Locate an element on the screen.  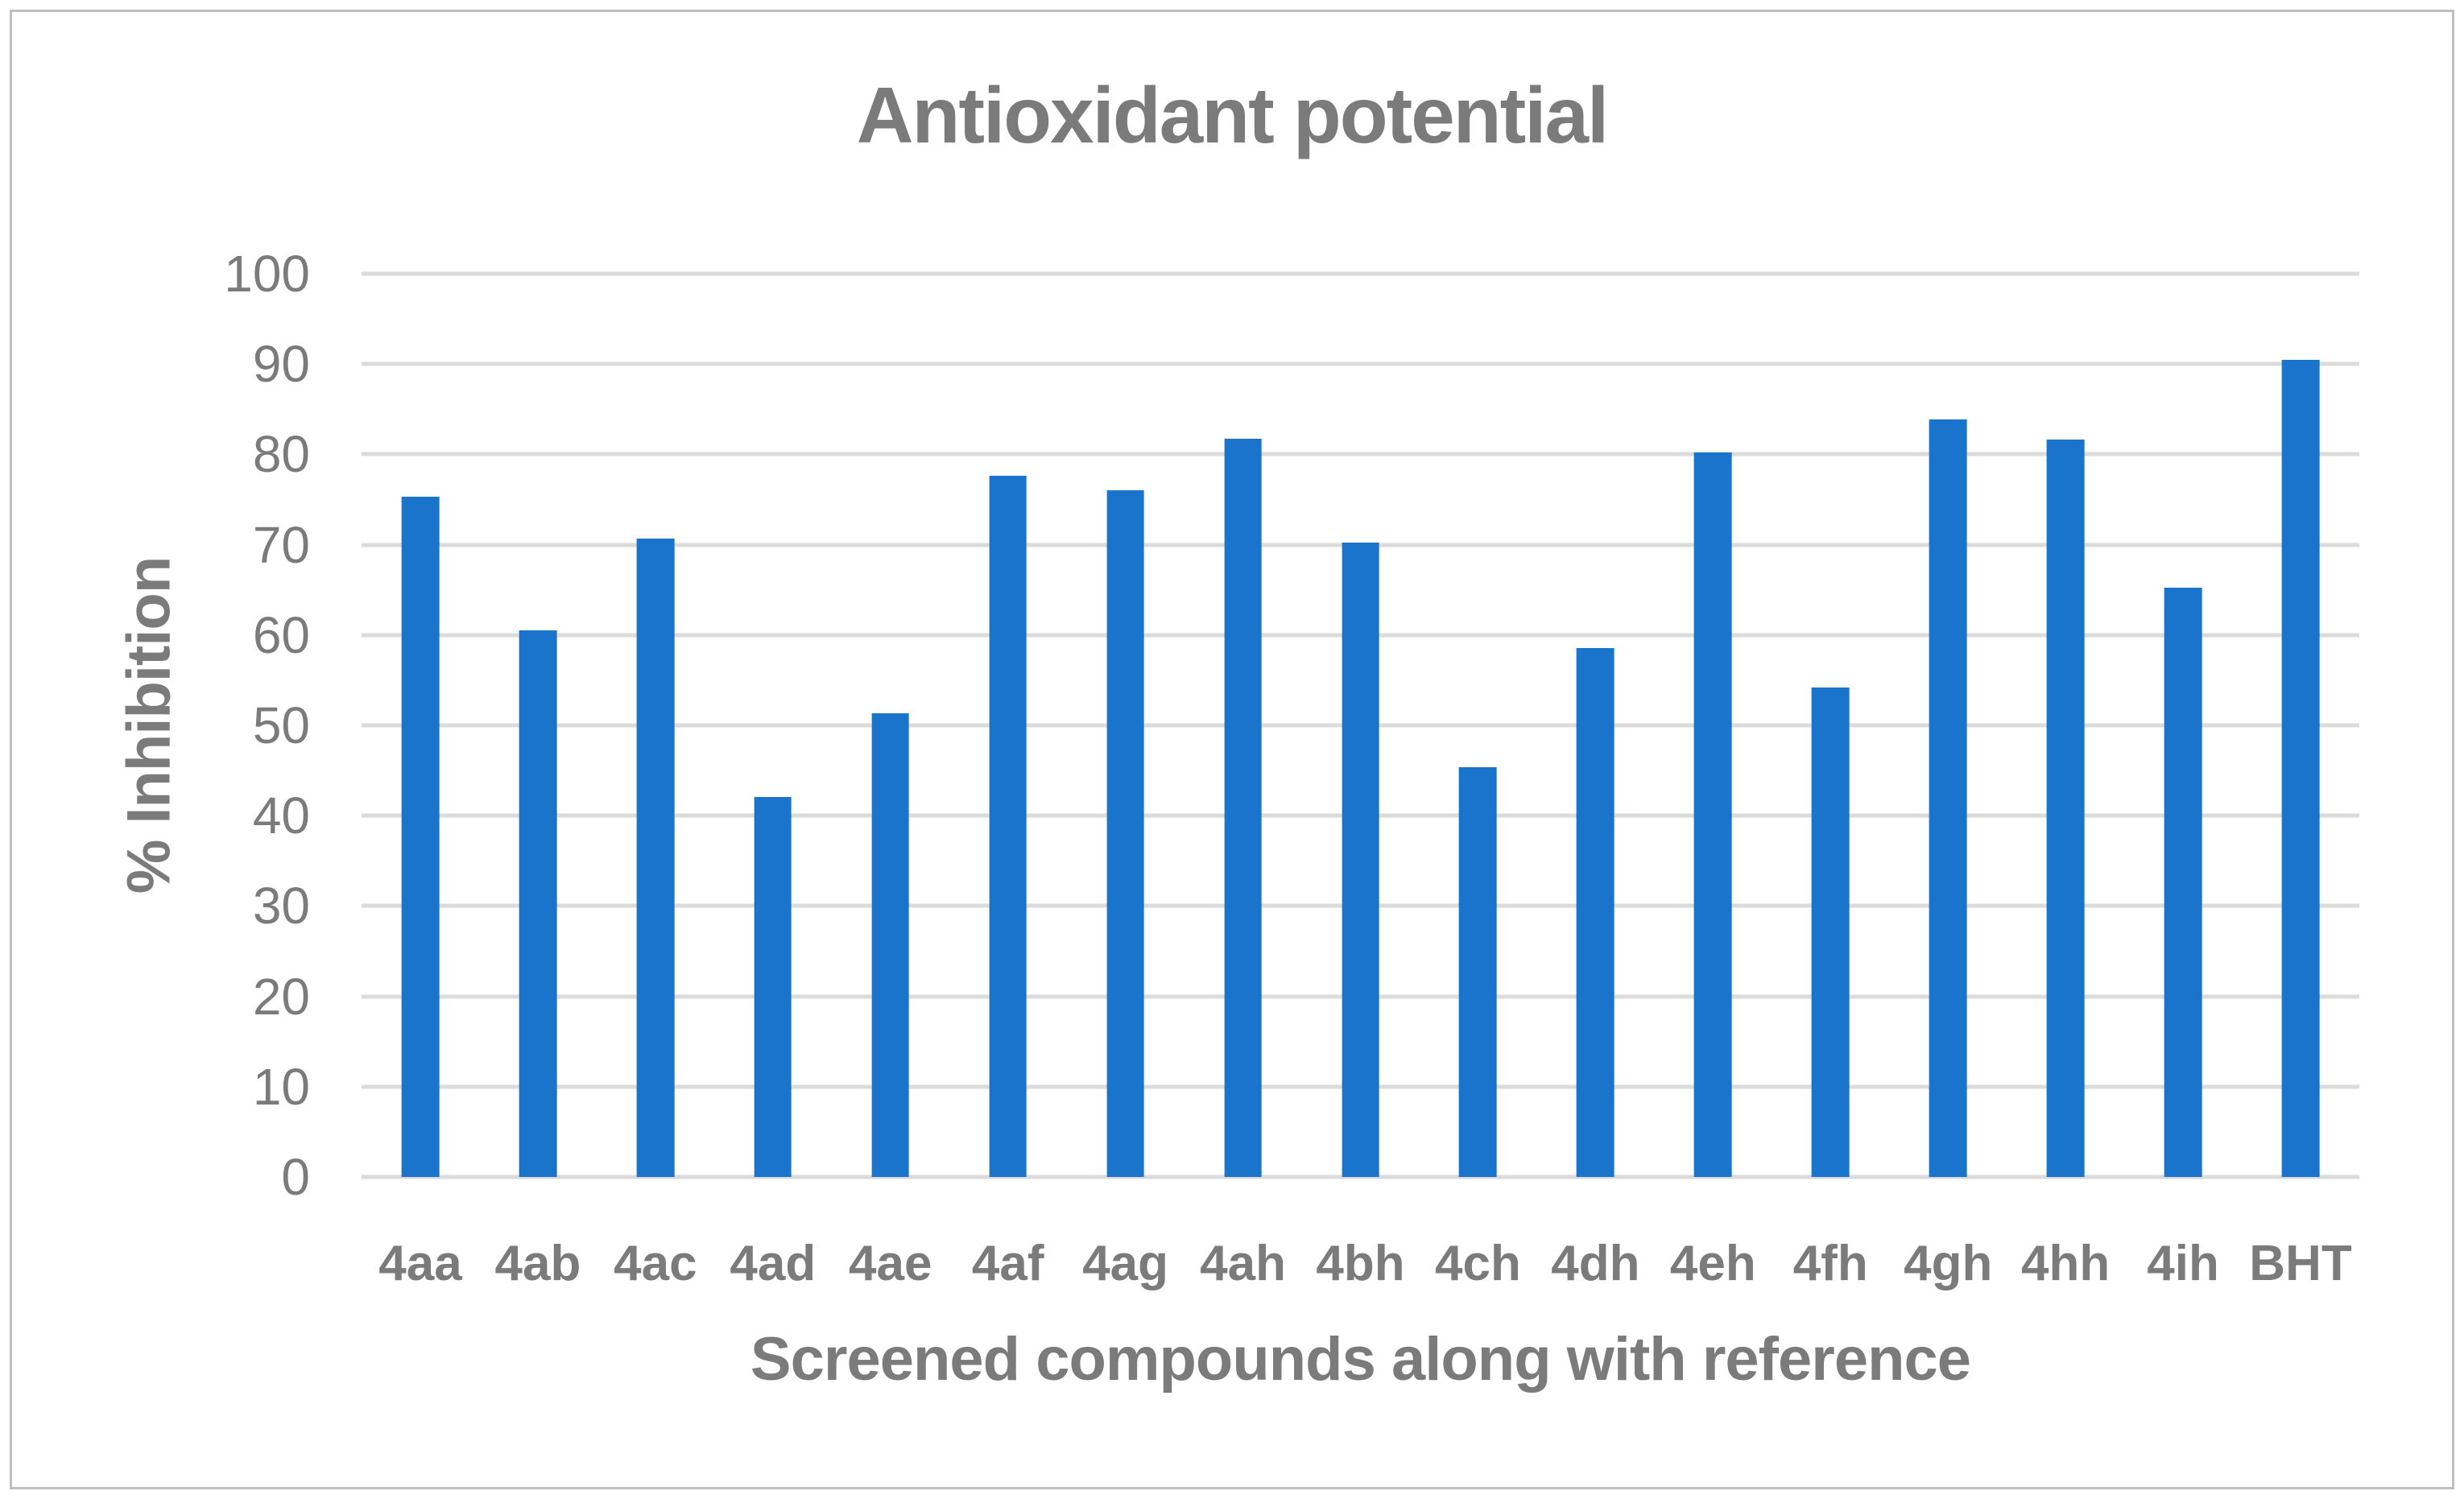
bar-4ae is located at coordinates (890, 945).